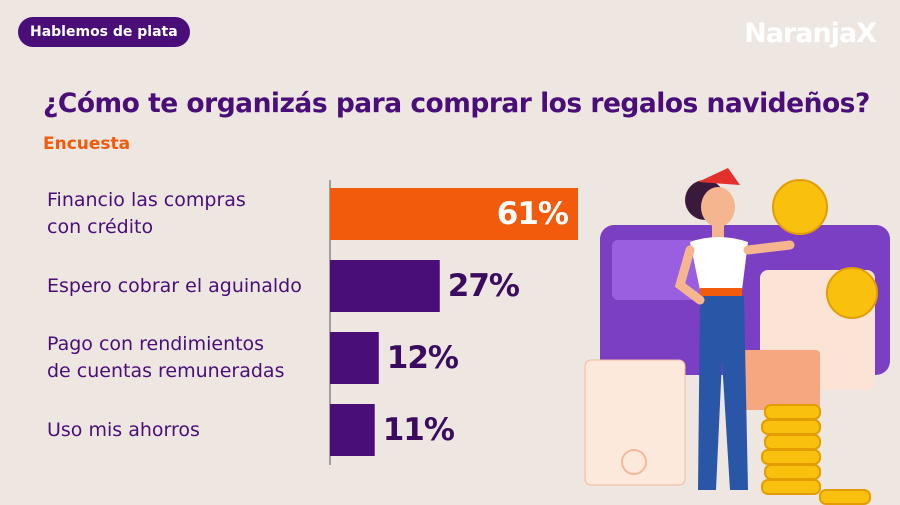 Image resolution: width=900 pixels, height=505 pixels. Describe the element at coordinates (87, 144) in the screenshot. I see `chart-subtitle: Encuesta` at that location.